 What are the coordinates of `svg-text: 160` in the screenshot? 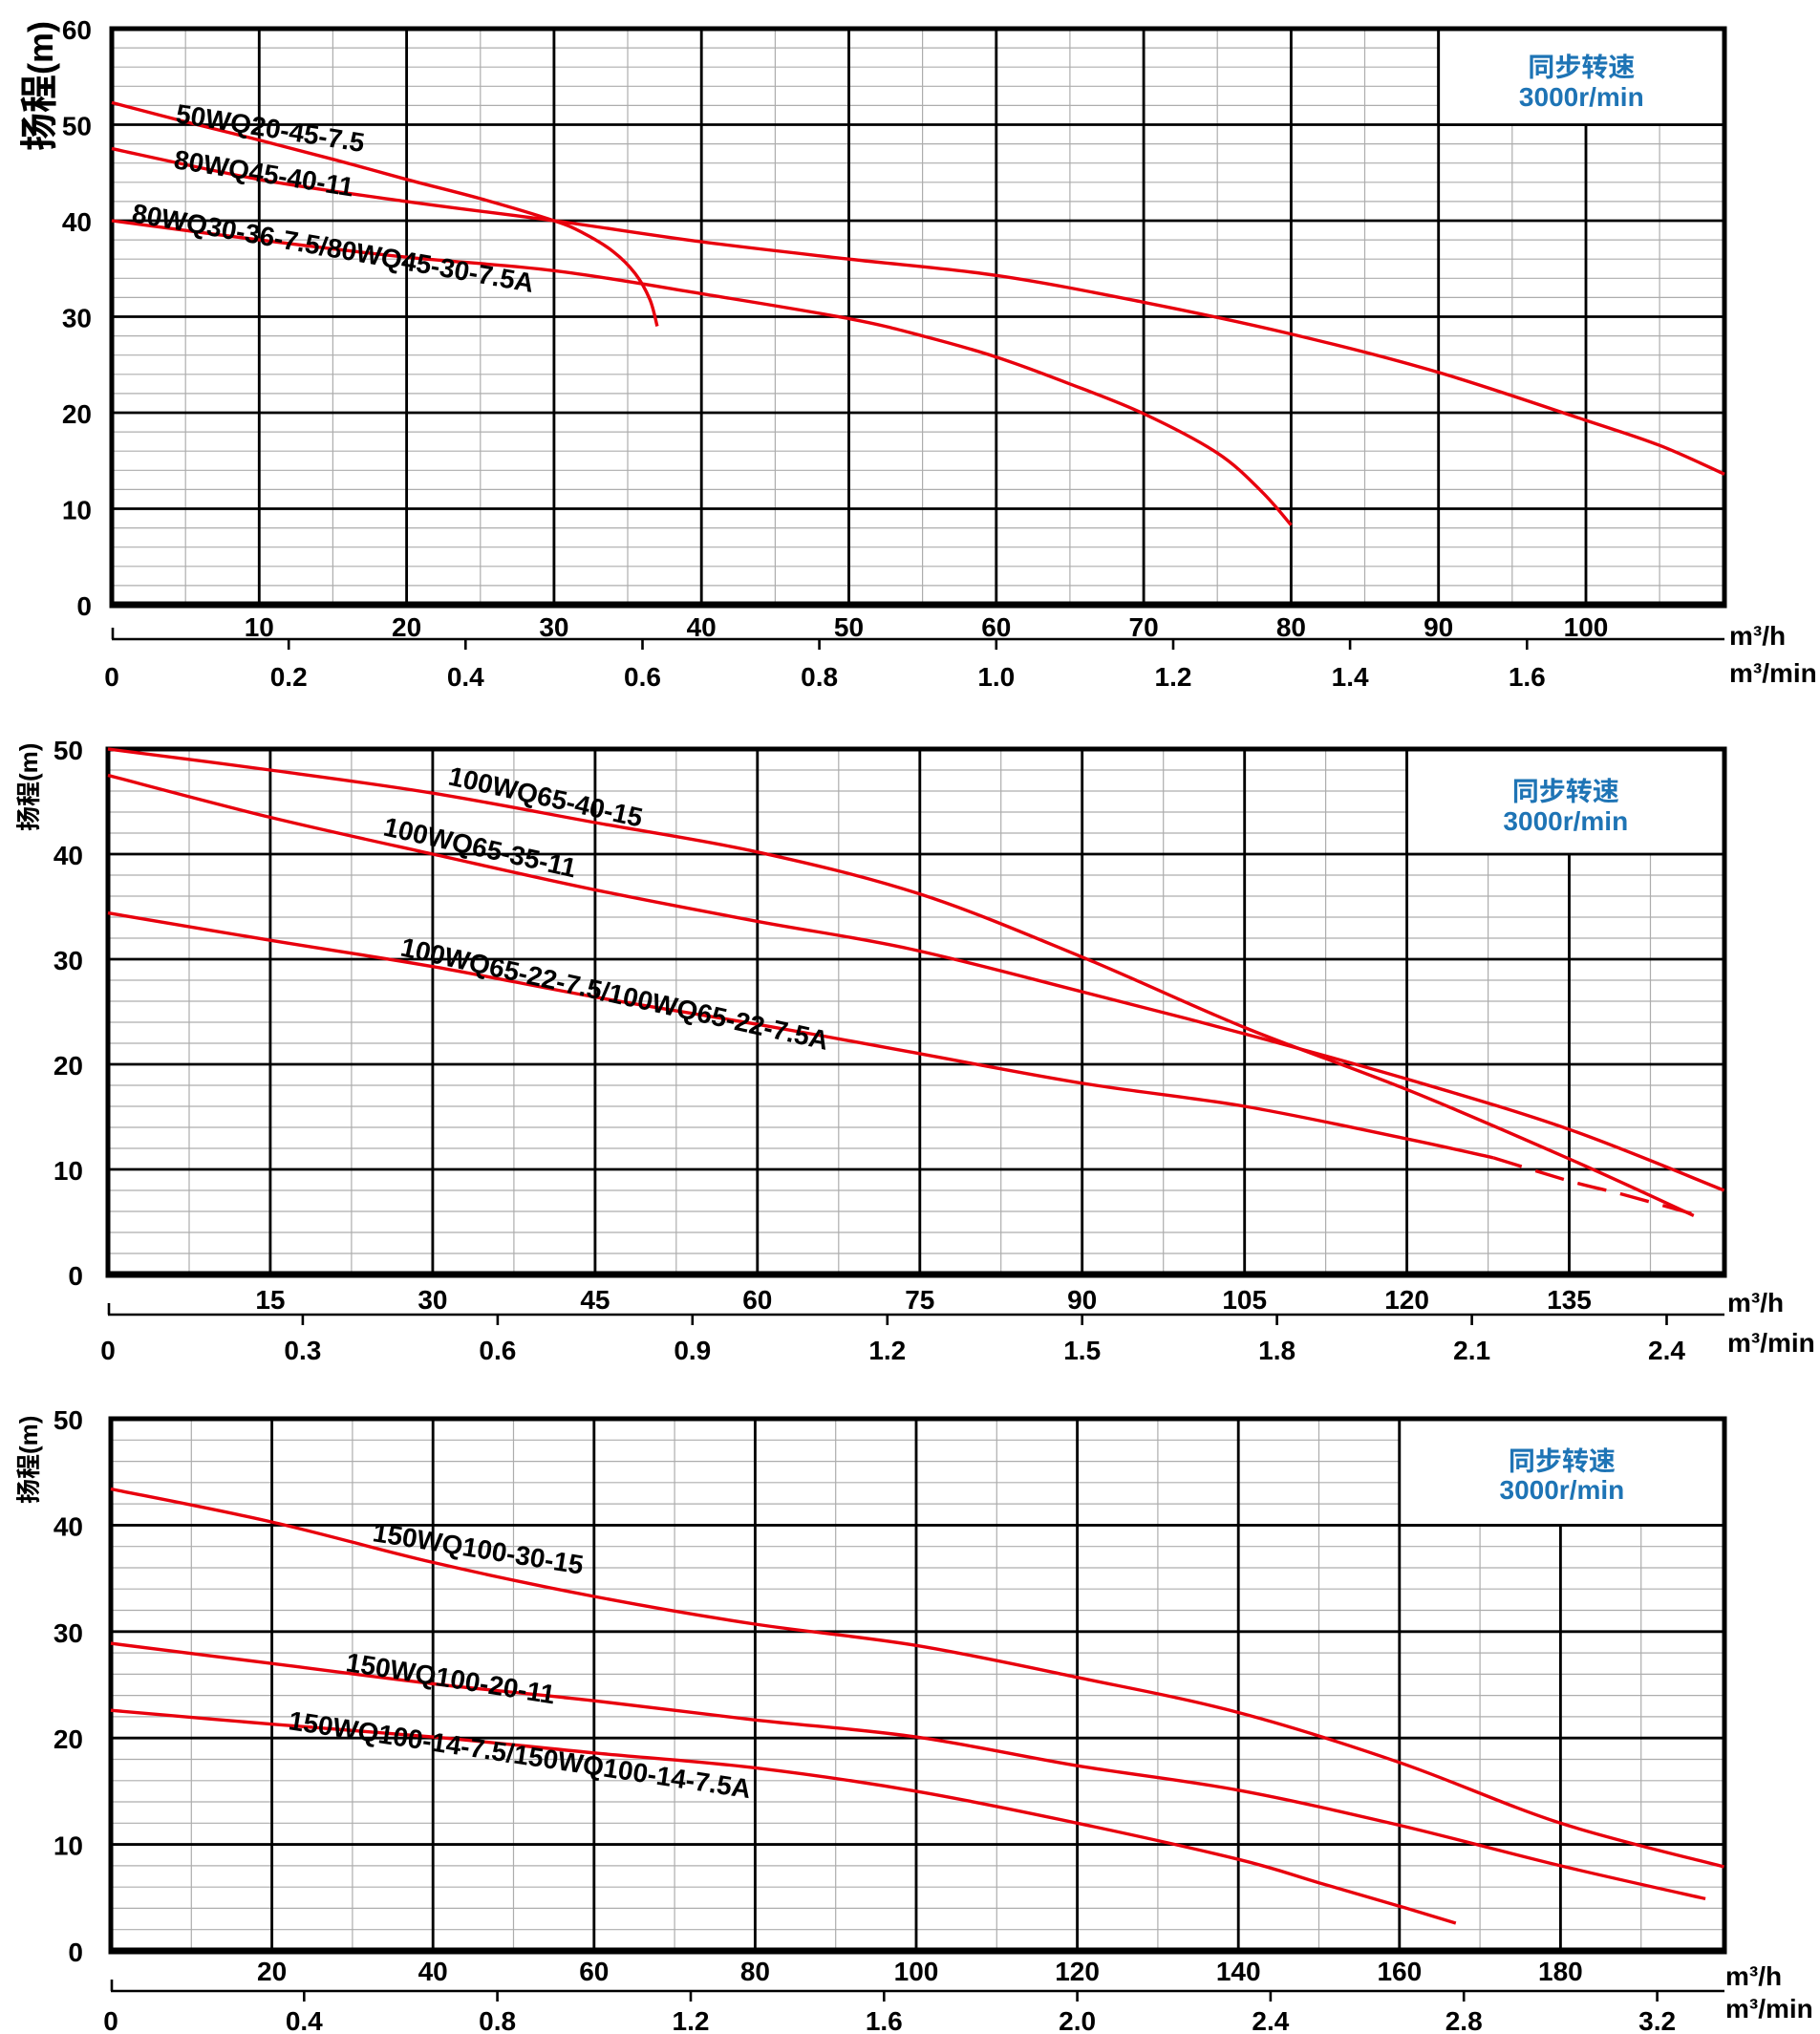 It's located at (1399, 1971).